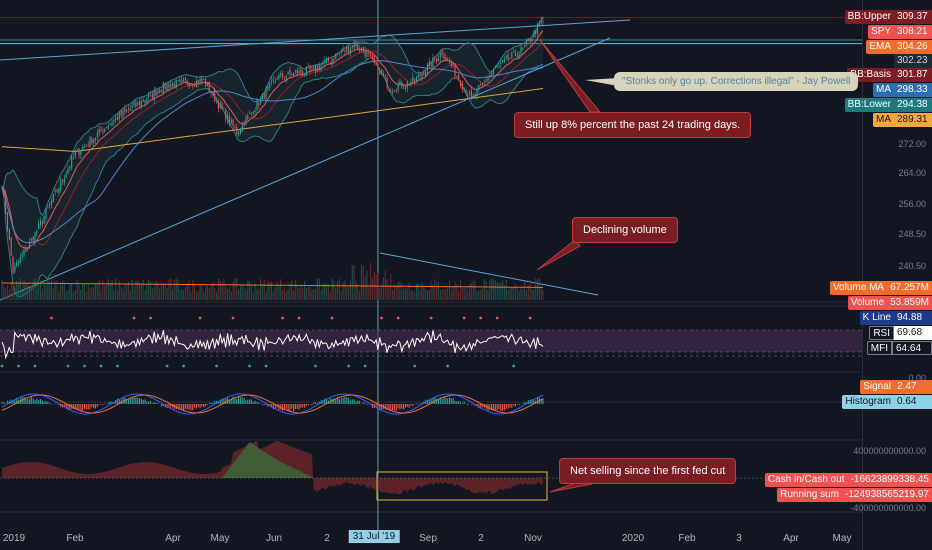 The height and width of the screenshot is (550, 932). I want to click on net-selling-callout: Net selling since the first fed cut, so click(648, 471).